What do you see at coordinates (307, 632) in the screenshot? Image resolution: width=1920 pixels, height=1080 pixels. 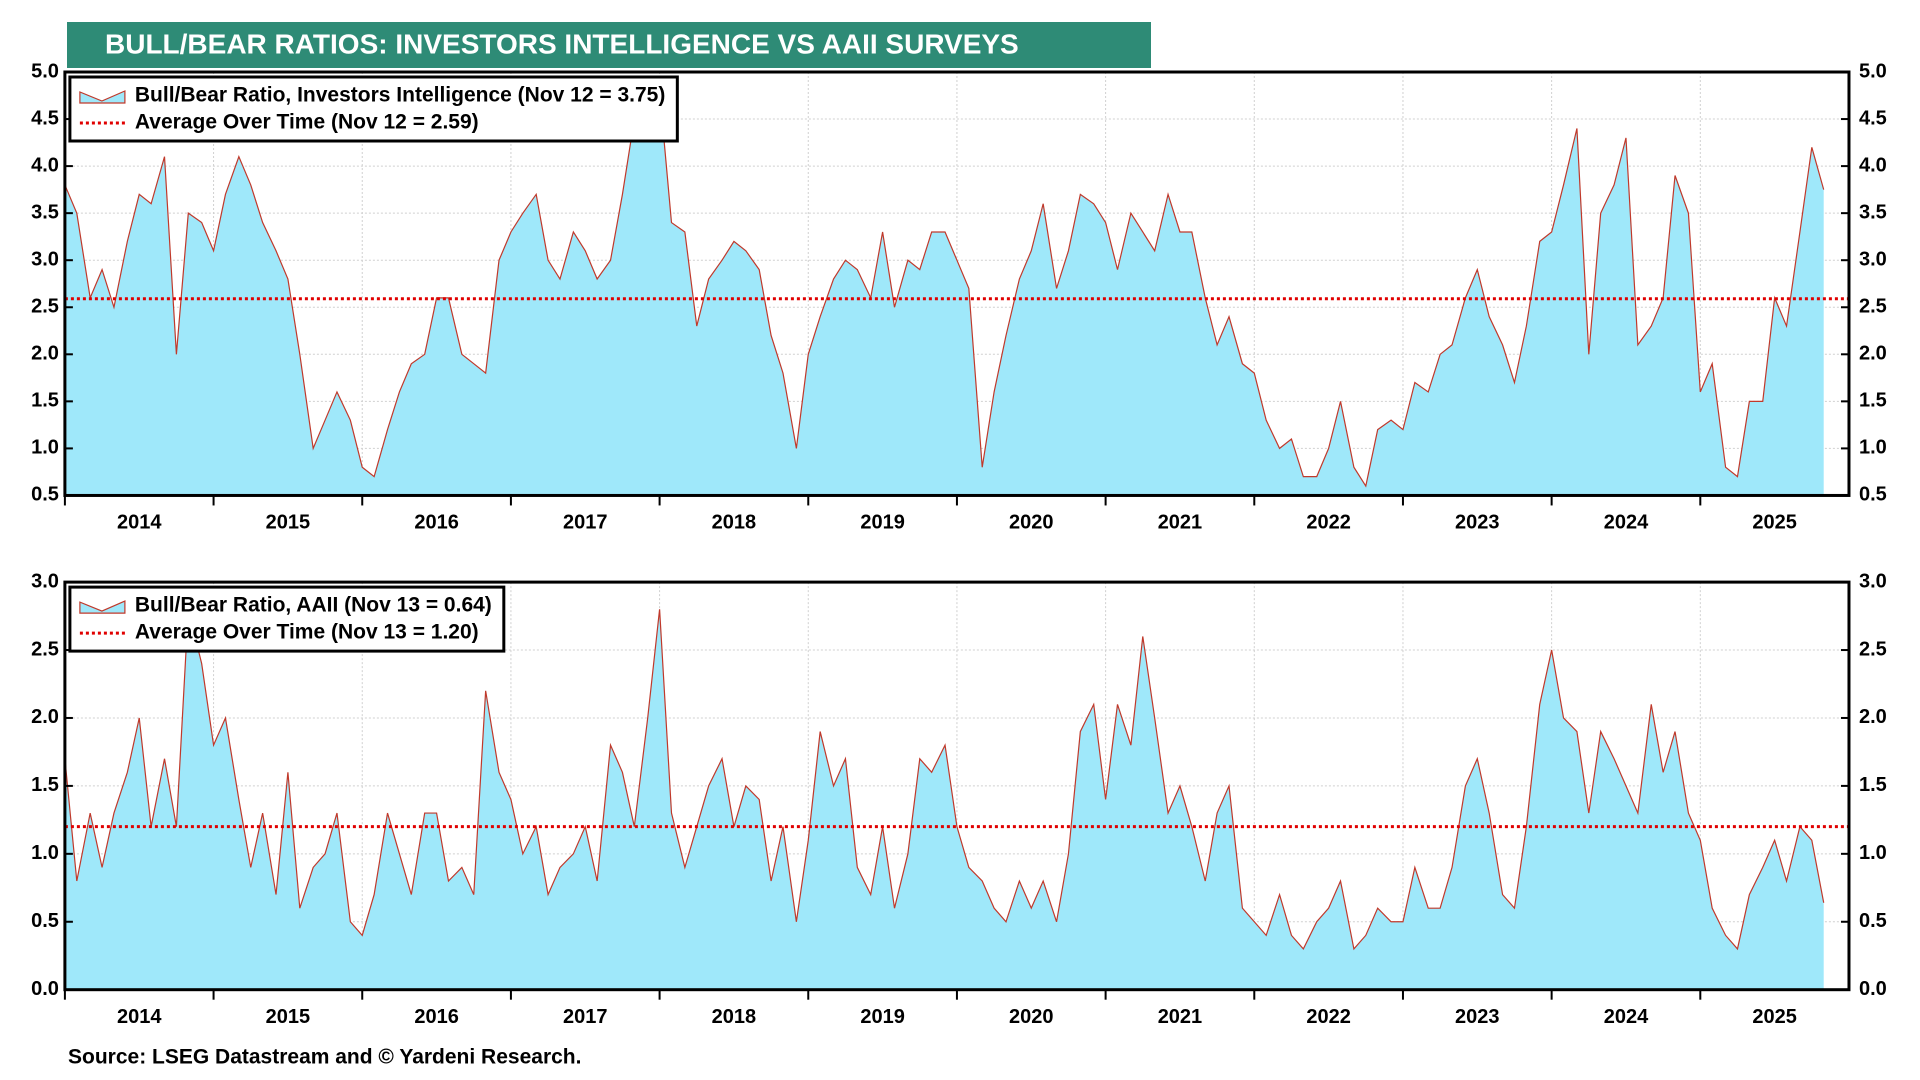 I see `legend-label: Average Over Time (Nov 13 = 1.20)` at bounding box center [307, 632].